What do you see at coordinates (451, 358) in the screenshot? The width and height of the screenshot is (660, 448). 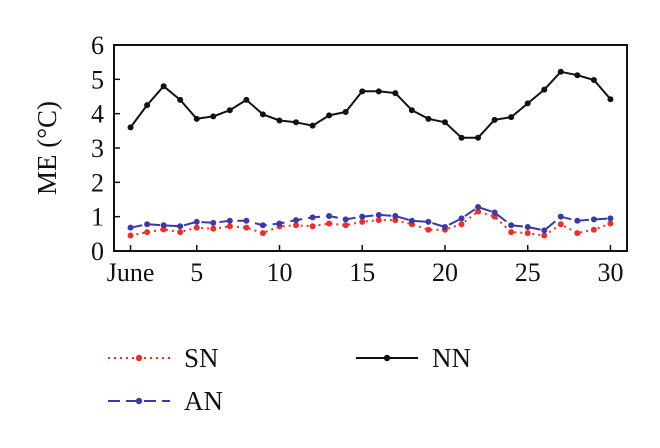 I see `legend-label-nn: NN` at bounding box center [451, 358].